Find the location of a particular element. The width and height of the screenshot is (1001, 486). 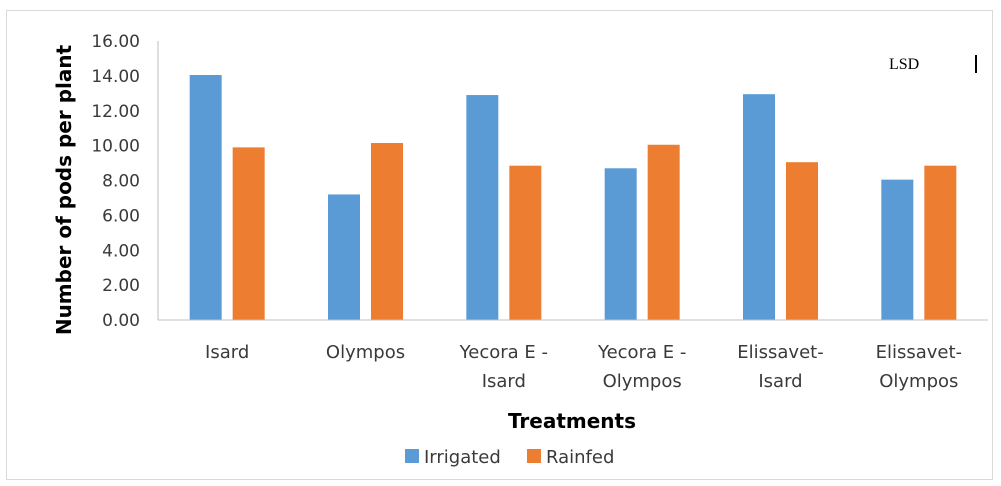

y-tick-label: 0.00 is located at coordinates (121, 321).